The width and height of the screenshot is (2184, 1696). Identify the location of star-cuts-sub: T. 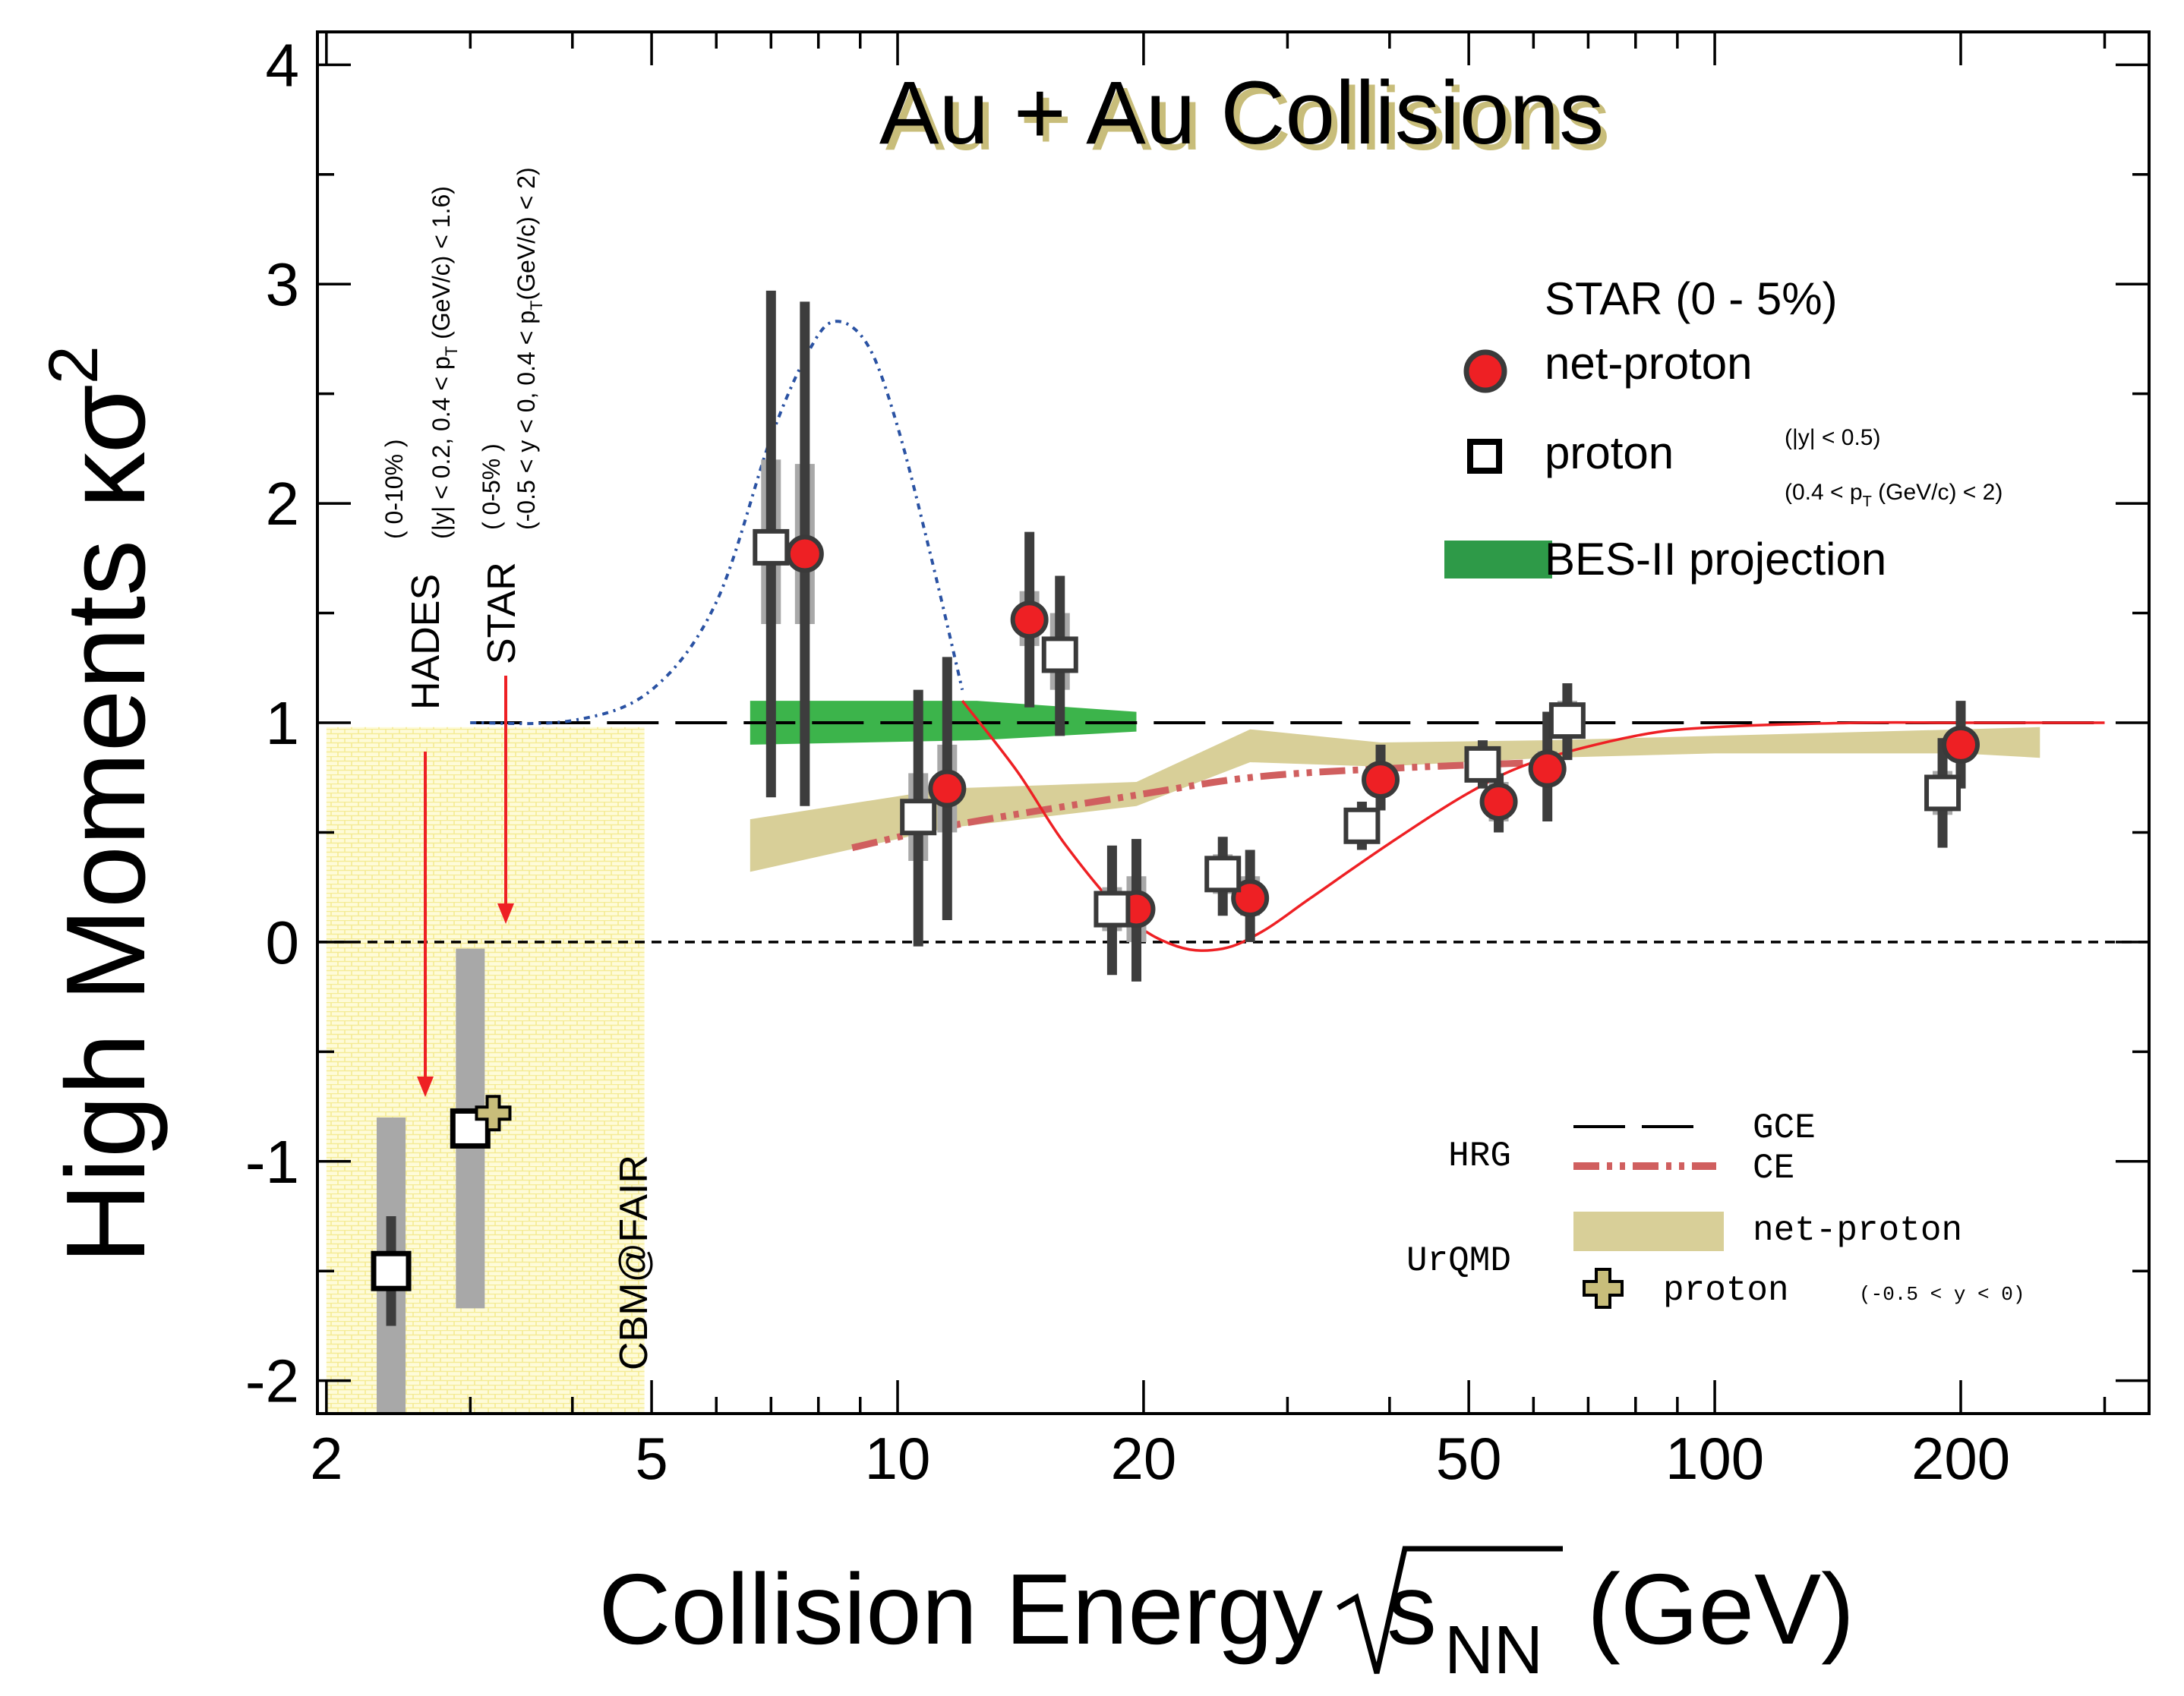
(536, 305).